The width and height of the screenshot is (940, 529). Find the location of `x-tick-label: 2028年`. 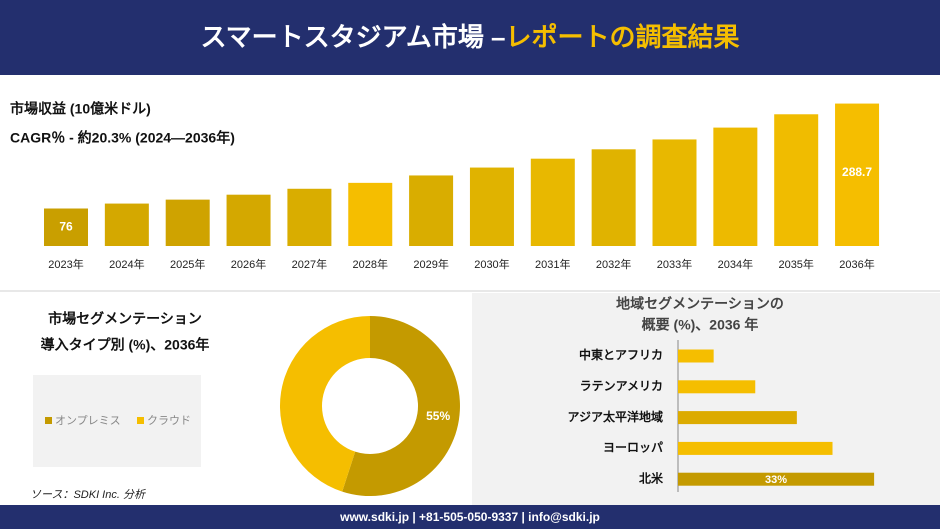

x-tick-label: 2028年 is located at coordinates (370, 264).